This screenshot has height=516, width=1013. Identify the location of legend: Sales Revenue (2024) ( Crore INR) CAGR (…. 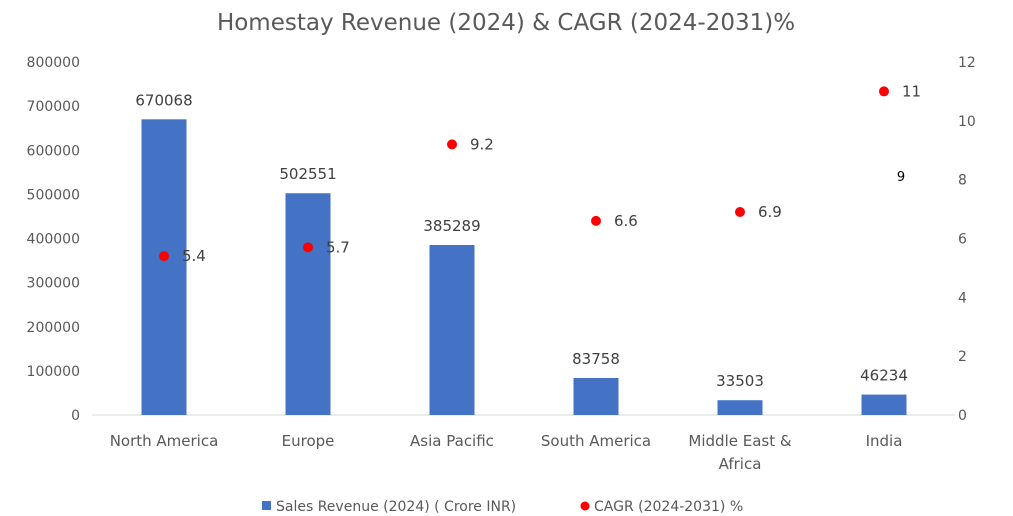
(502, 507).